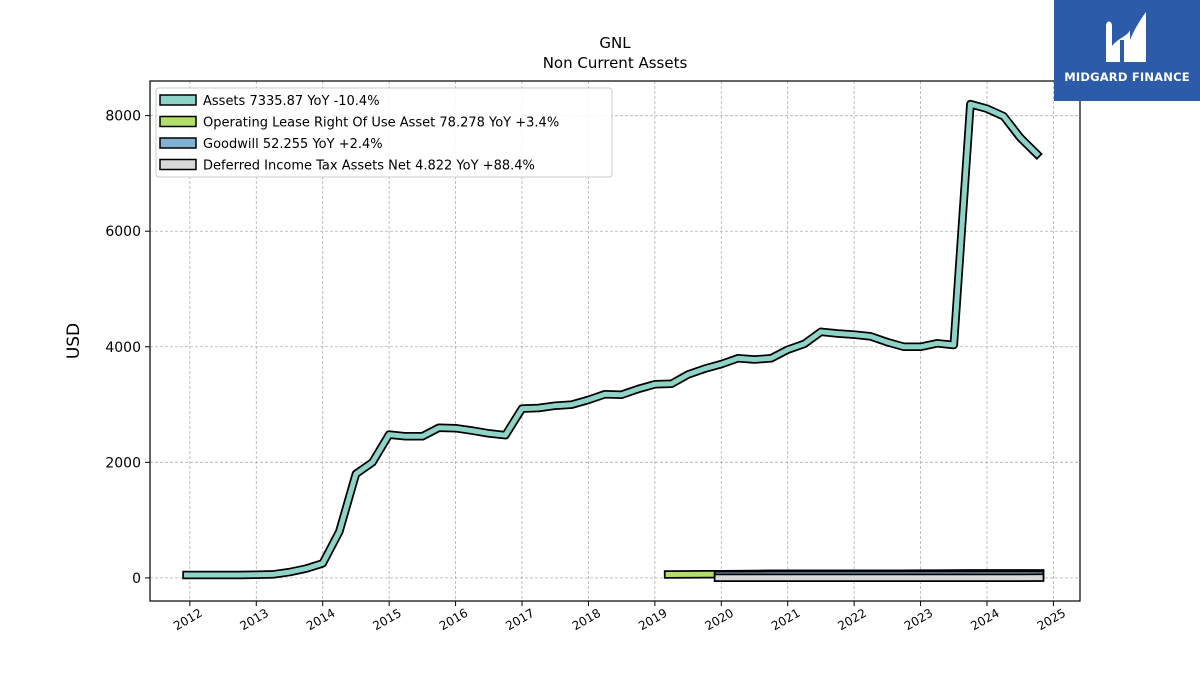 The image size is (1200, 675). I want to click on x-tick-label: 2016, so click(453, 619).